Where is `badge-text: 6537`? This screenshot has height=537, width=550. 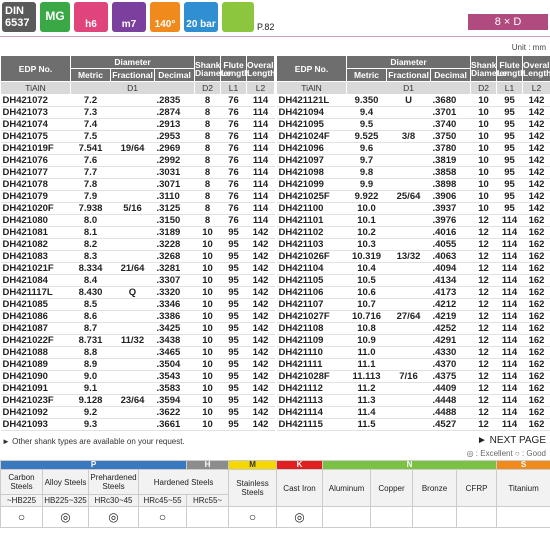
badge-text: 6537 is located at coordinates (17, 23).